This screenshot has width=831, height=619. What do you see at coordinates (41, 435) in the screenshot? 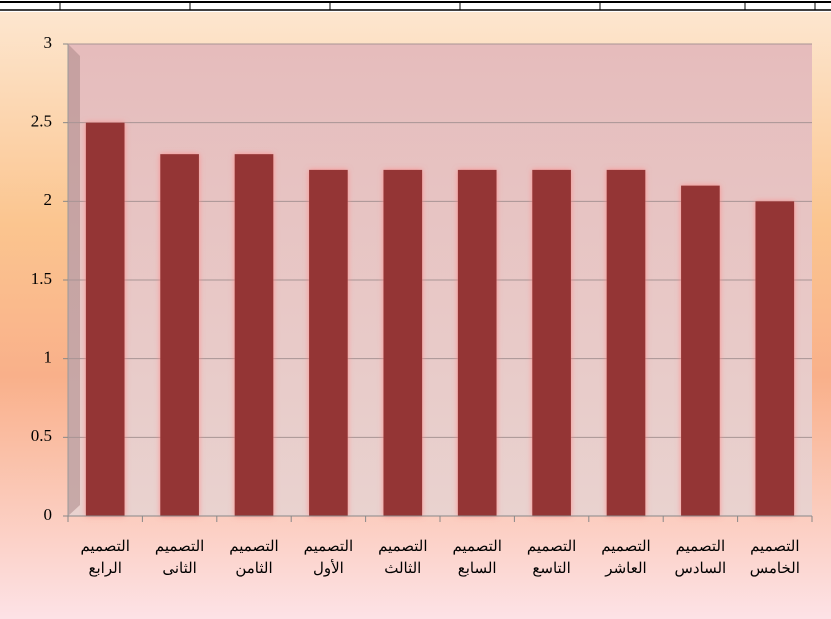
I see `y-tick-label: 0.5` at bounding box center [41, 435].